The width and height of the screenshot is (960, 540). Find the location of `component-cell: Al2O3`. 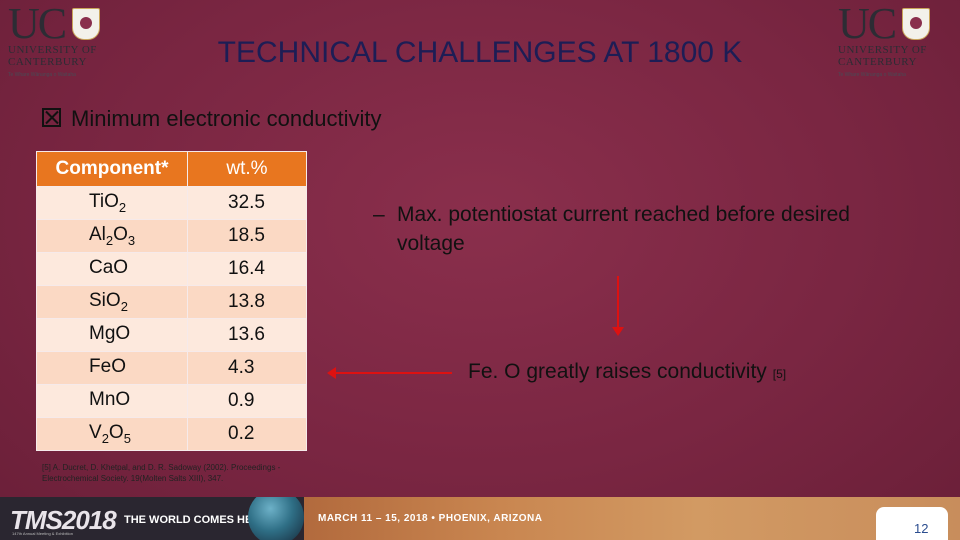

component-cell: Al2O3 is located at coordinates (112, 236).